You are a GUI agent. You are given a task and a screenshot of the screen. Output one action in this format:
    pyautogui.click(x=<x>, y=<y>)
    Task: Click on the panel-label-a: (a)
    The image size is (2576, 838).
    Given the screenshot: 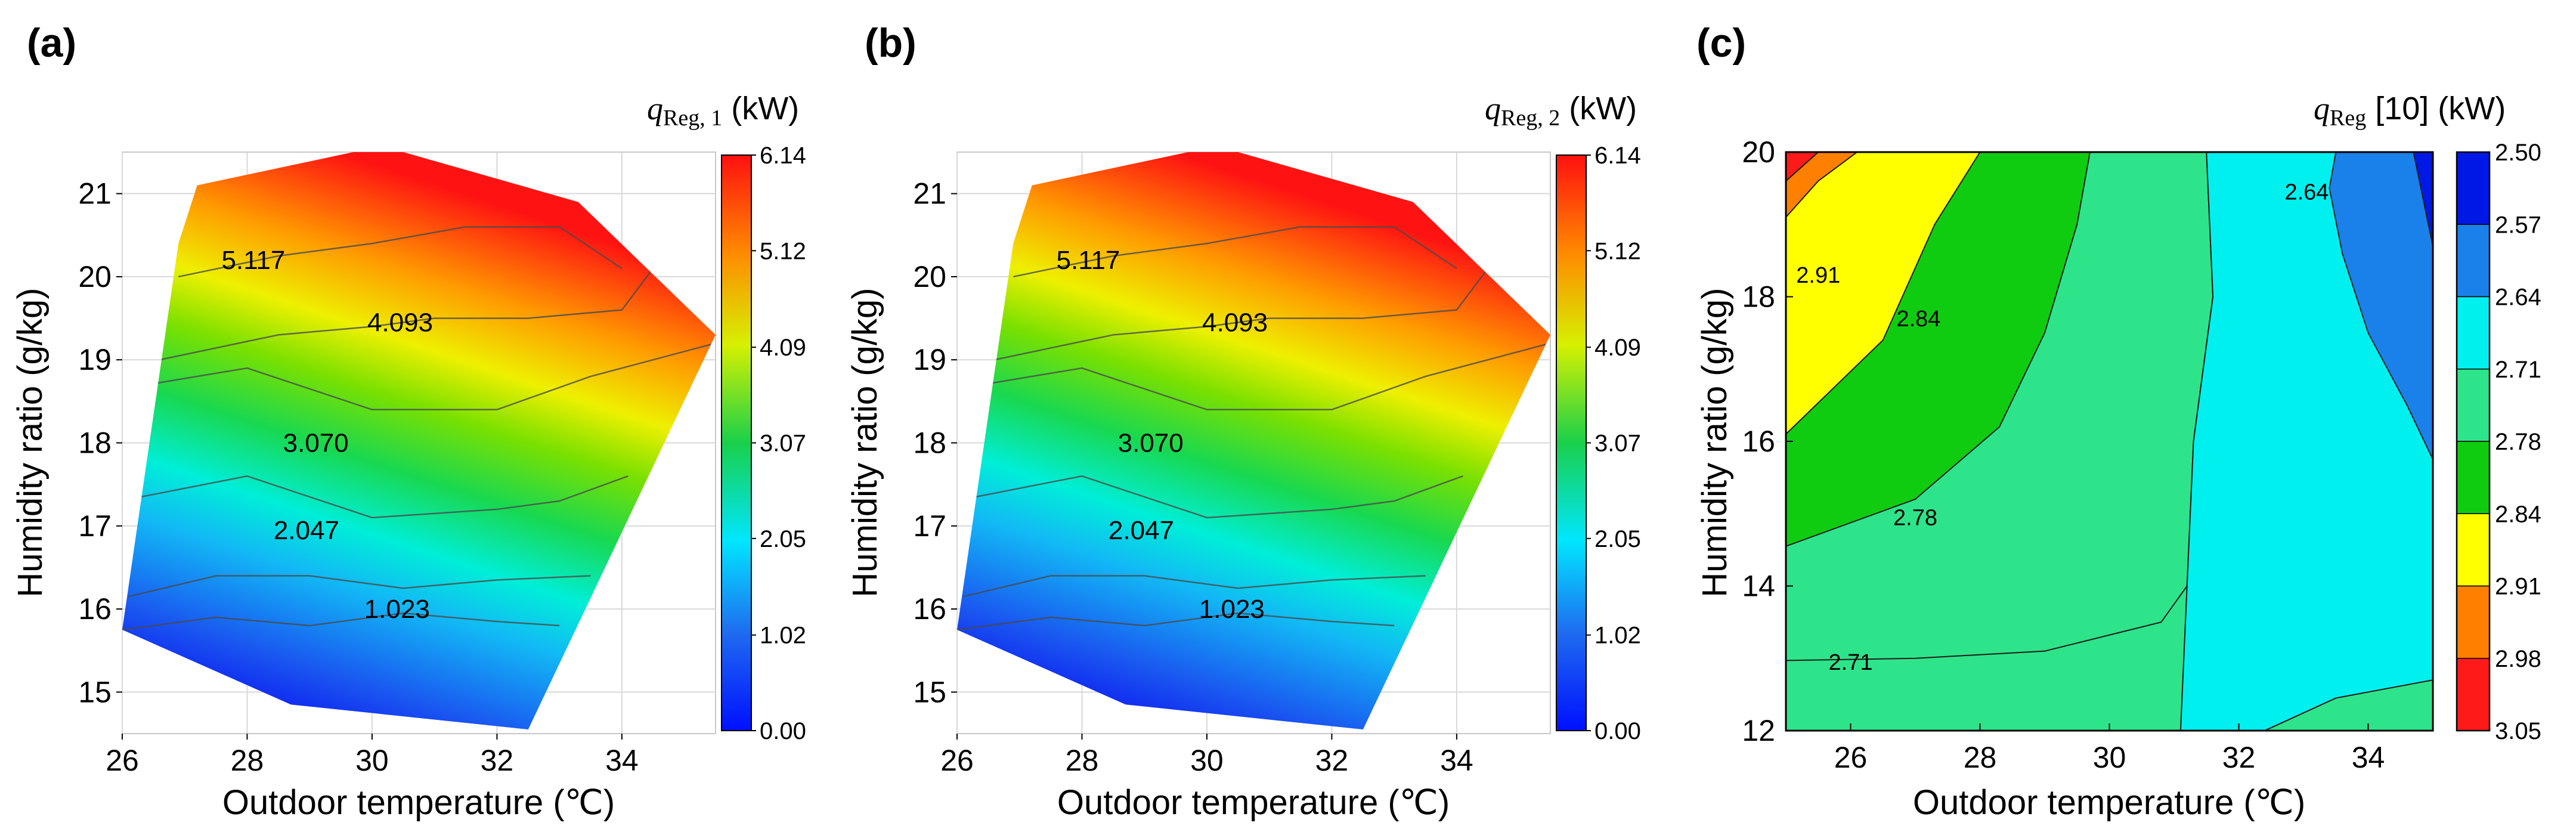 What is the action you would take?
    pyautogui.click(x=51, y=43)
    